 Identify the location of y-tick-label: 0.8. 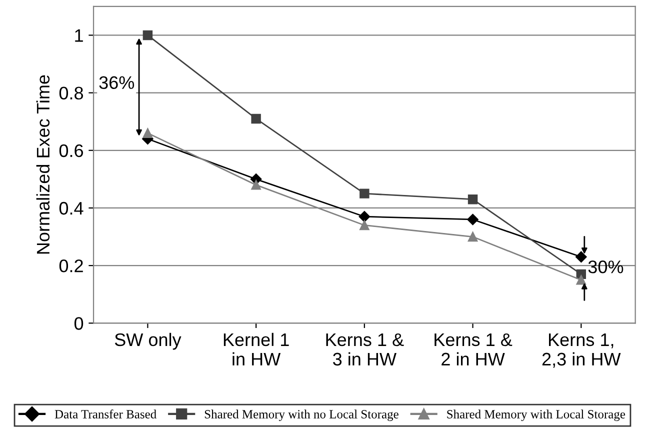
(71, 93).